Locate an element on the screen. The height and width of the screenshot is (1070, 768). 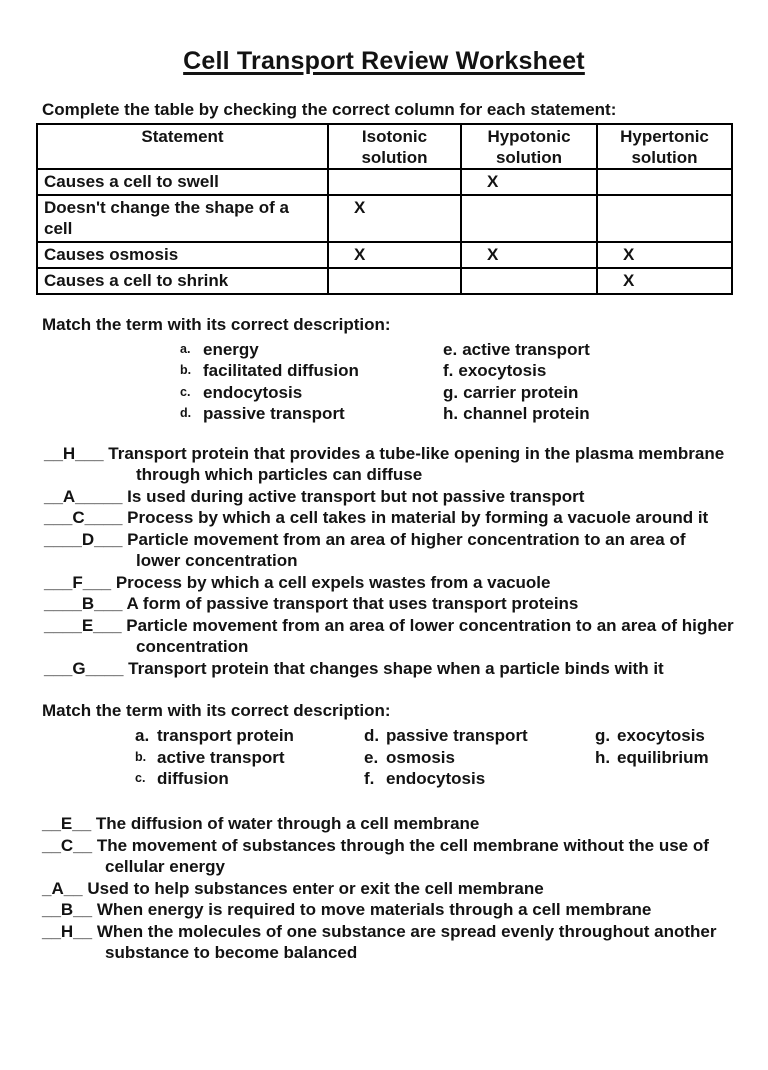
table-row: Causes a cell to shrink X is located at coordinates (384, 281).